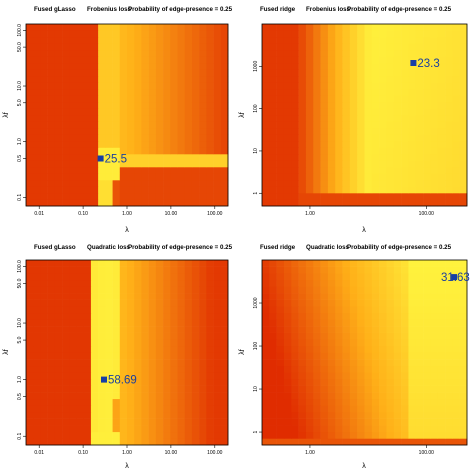  Describe the element at coordinates (454, 277) in the screenshot. I see `optimum-marker` at that location.